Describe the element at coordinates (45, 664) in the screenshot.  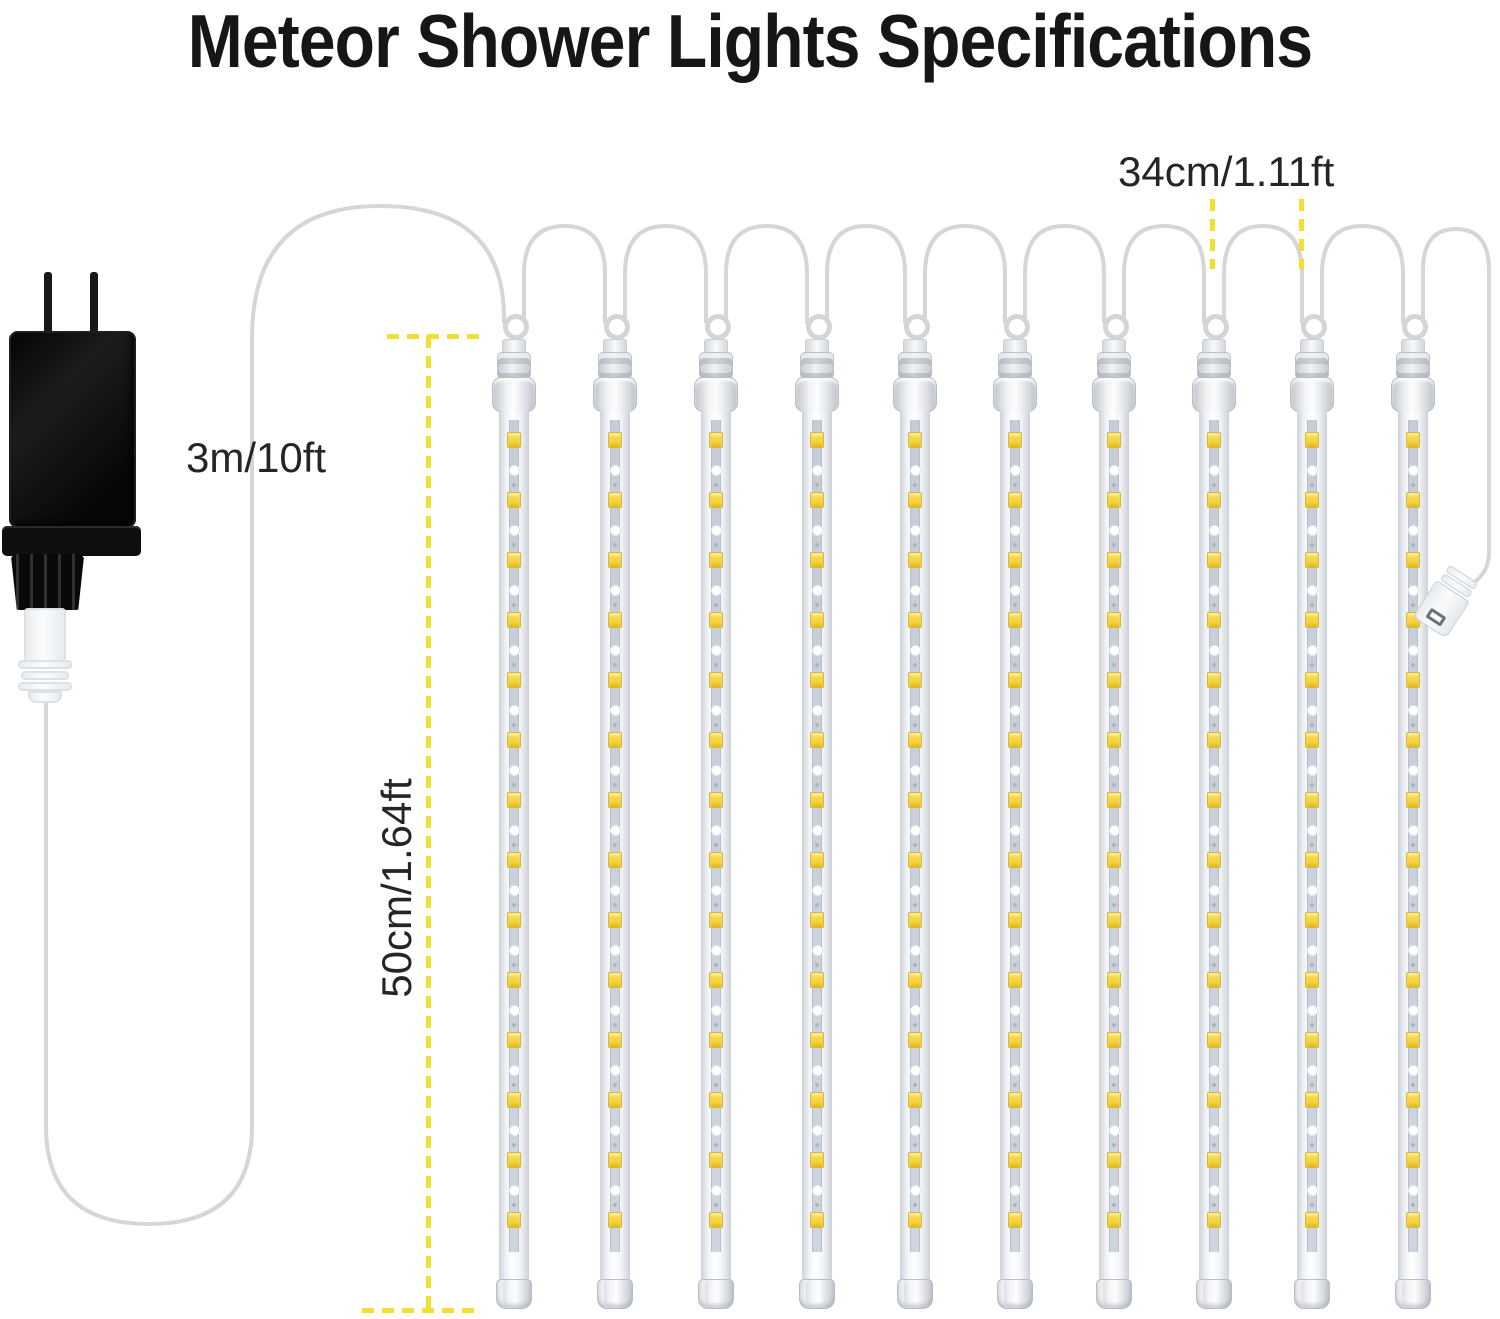
I see `plug-connector-rib` at that location.